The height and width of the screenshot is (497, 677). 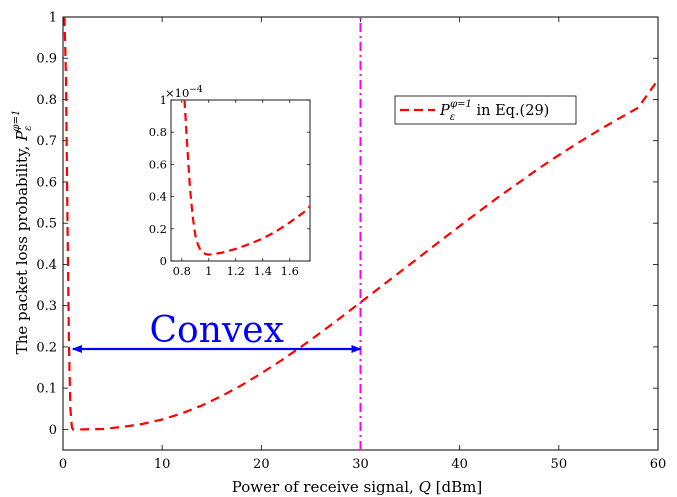 I want to click on x-tick-label: 40, so click(x=459, y=464).